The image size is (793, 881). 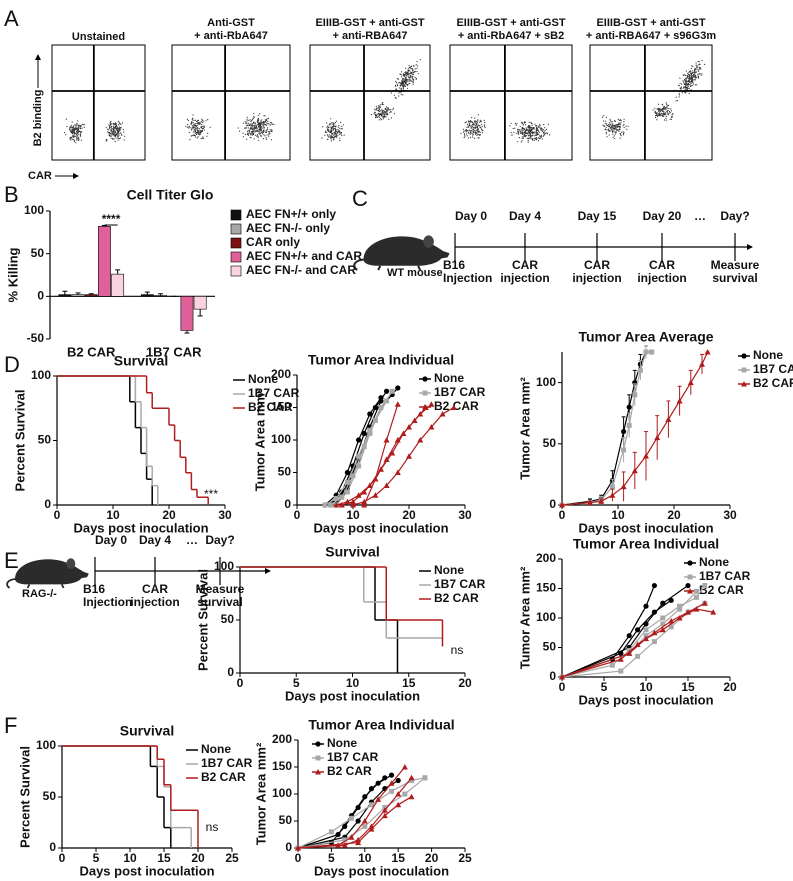 I want to click on timeline-event: Injection, so click(x=467, y=278).